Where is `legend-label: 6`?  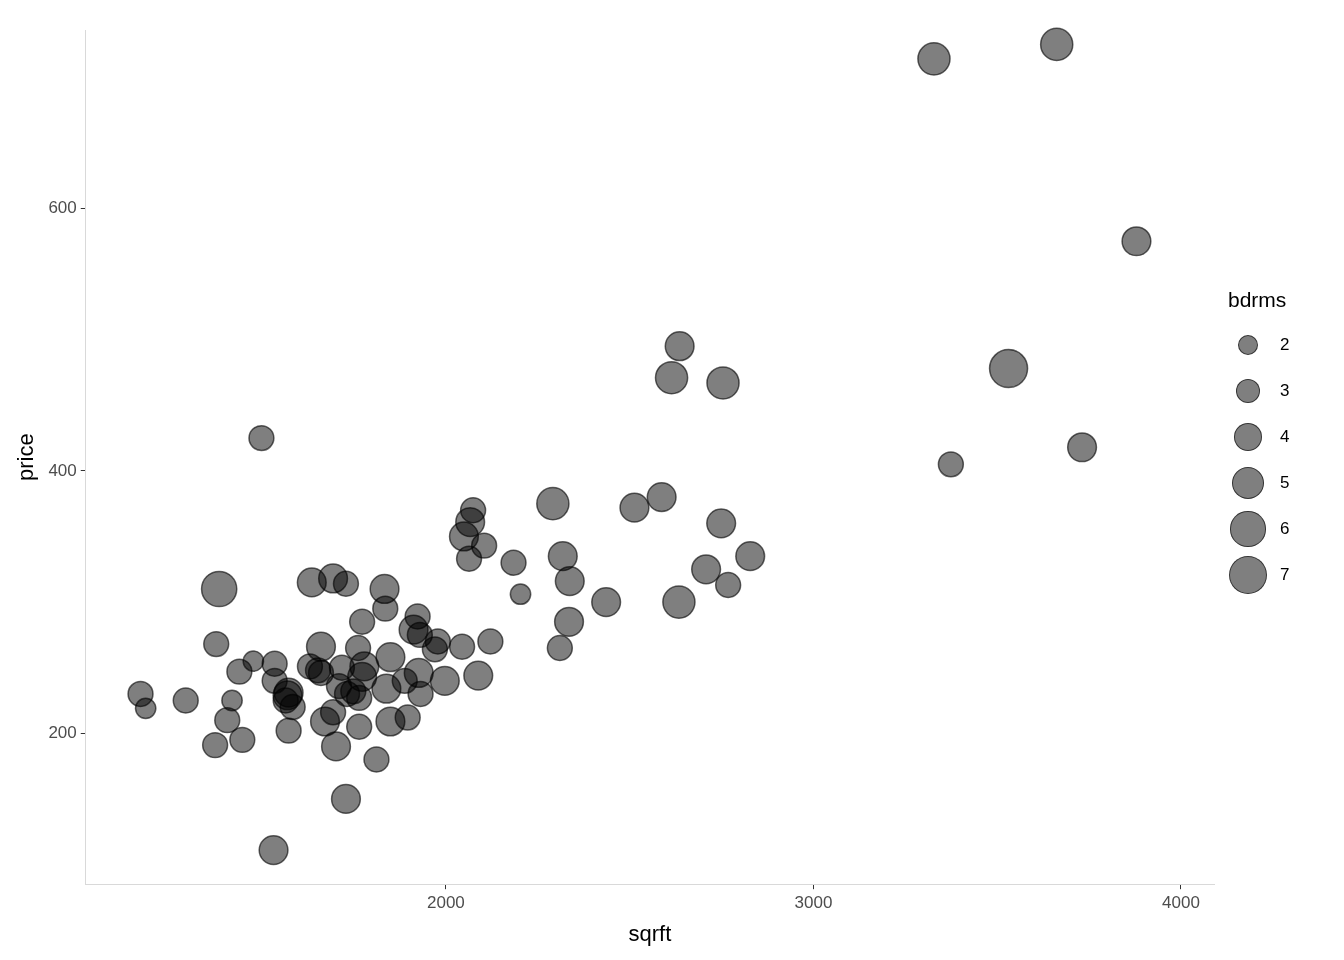
legend-label: 6 is located at coordinates (1285, 529).